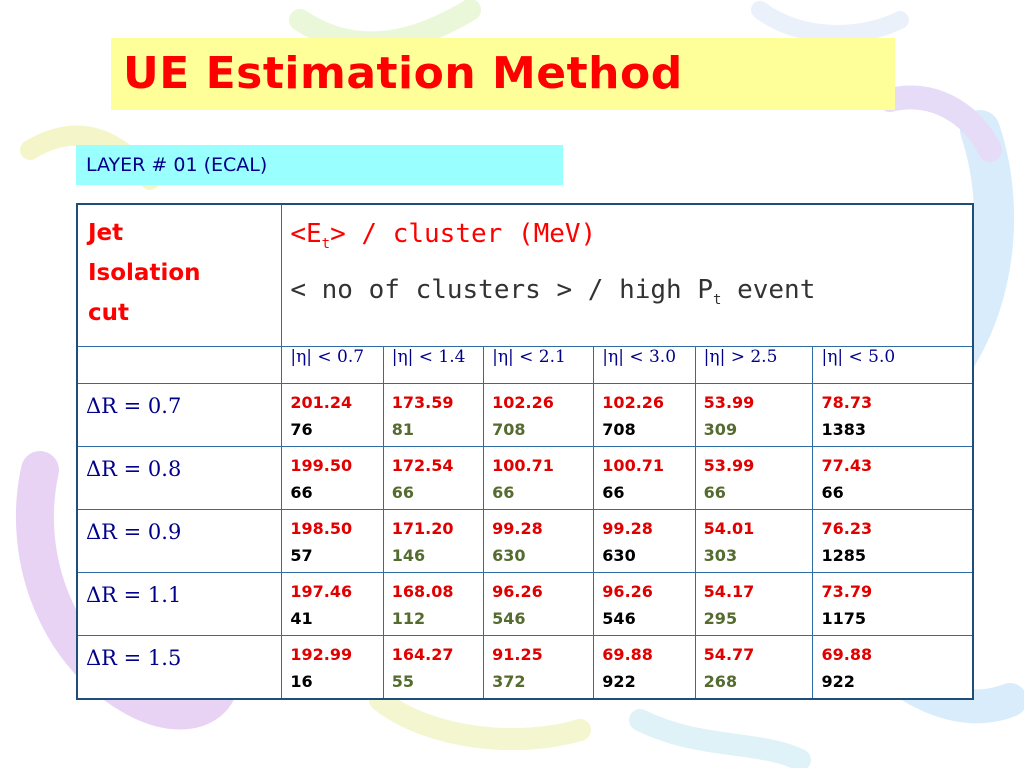  What do you see at coordinates (306, 234) in the screenshot?
I see `header-text: <E` at bounding box center [306, 234].